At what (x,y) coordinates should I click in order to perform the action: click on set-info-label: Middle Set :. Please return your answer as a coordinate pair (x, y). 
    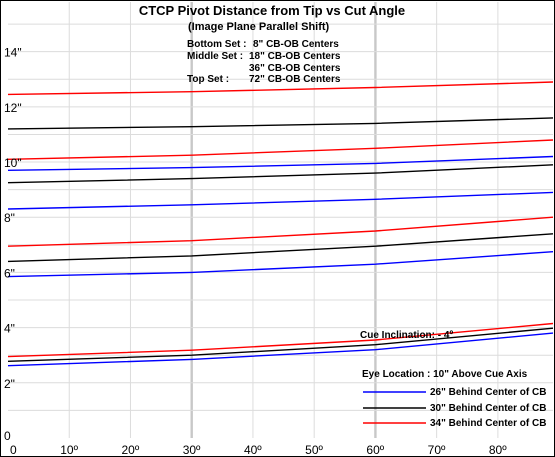
    Looking at the image, I should click on (215, 56).